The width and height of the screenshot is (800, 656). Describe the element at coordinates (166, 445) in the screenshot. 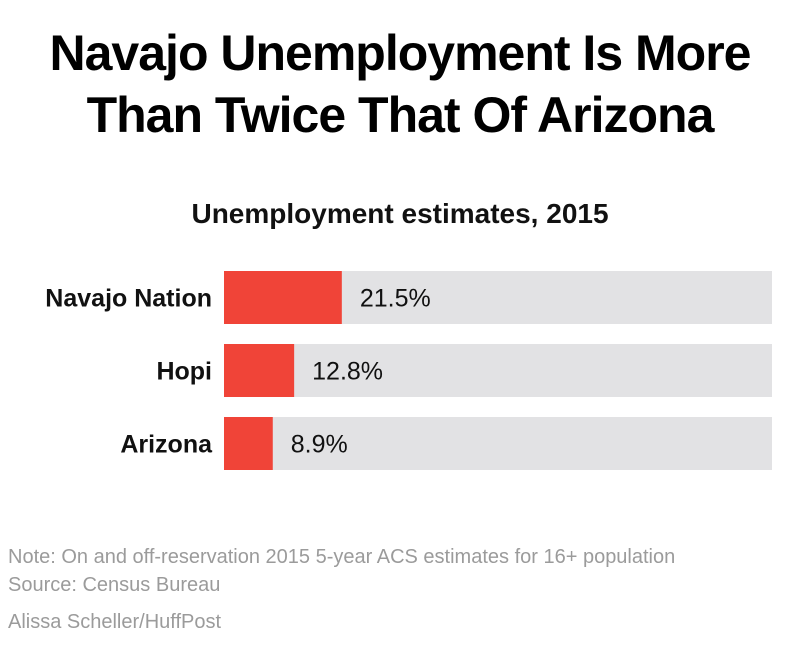

I see `category-label-arizona: Arizona` at that location.